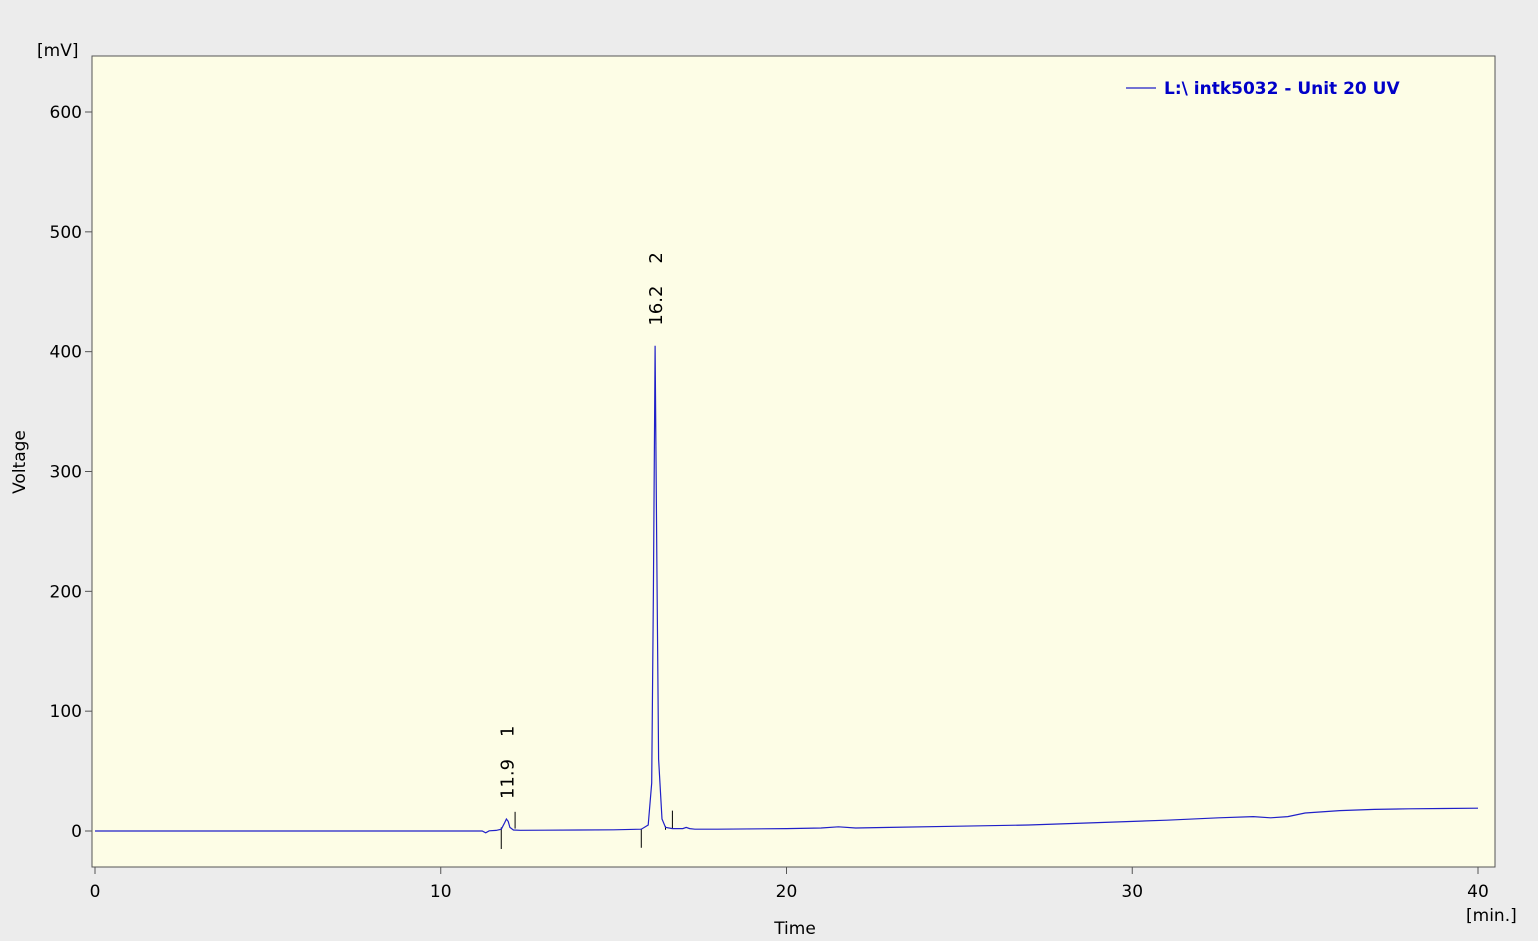  I want to click on y-tick-label: 0, so click(76, 832).